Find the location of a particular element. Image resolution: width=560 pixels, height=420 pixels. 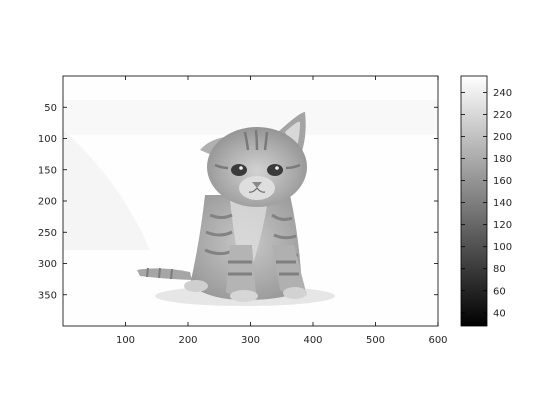

x-tick-label: 300 is located at coordinates (250, 340).